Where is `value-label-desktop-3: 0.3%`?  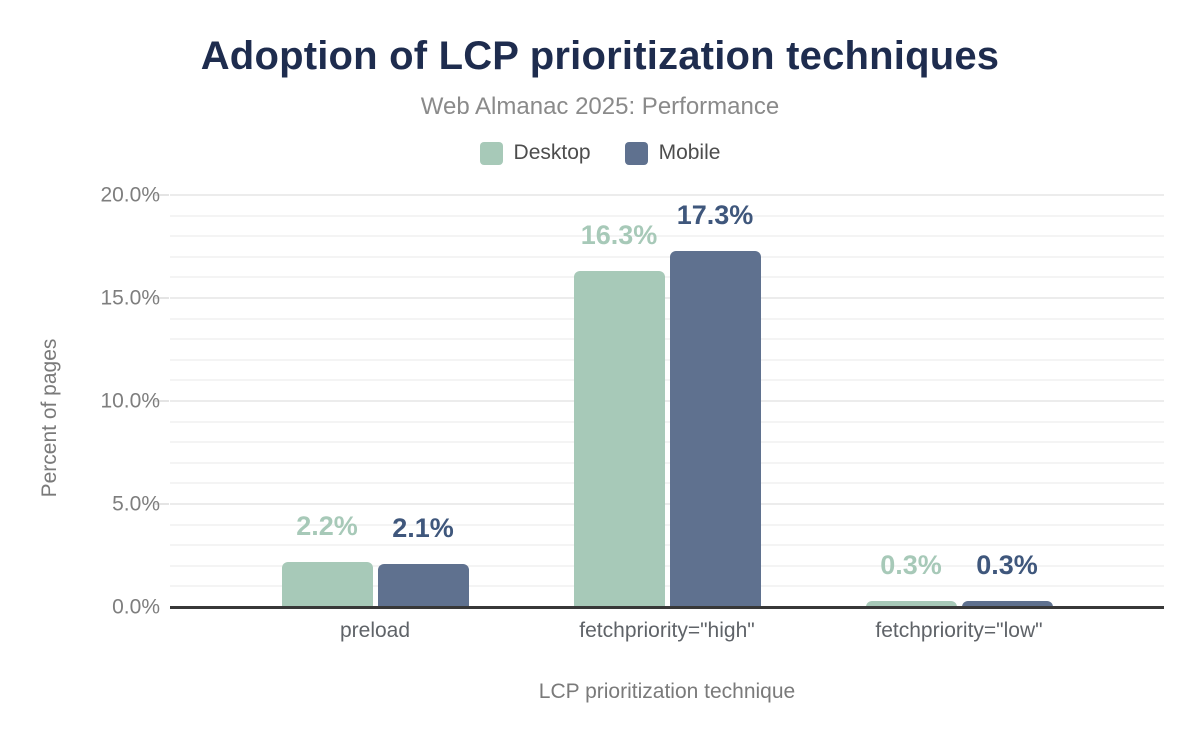 value-label-desktop-3: 0.3% is located at coordinates (911, 564).